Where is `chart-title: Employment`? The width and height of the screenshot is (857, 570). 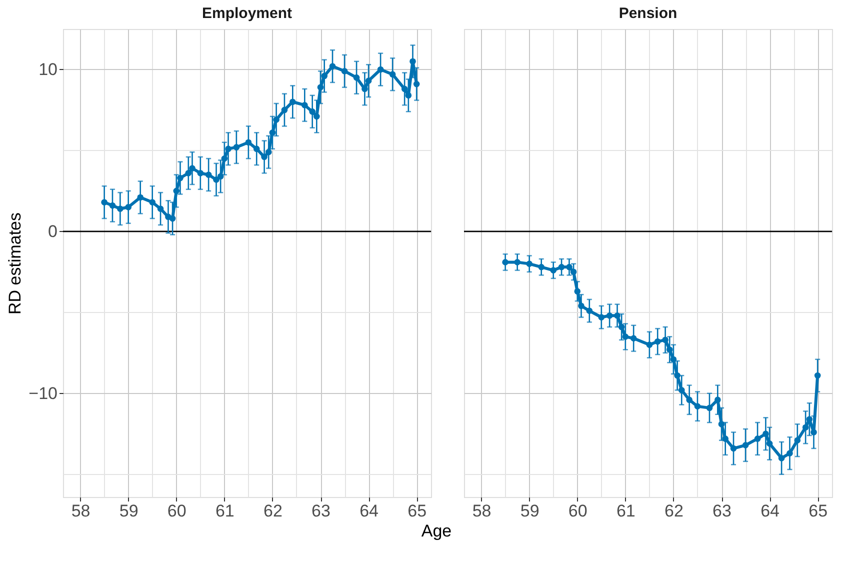 chart-title: Employment is located at coordinates (247, 13).